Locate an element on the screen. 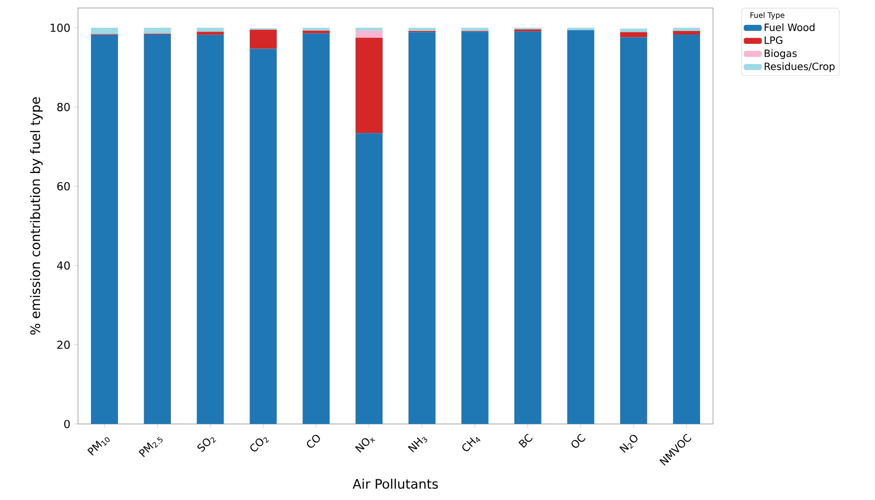 The width and height of the screenshot is (875, 500). x-tick-label: SO$_{2}$ is located at coordinates (206, 444).